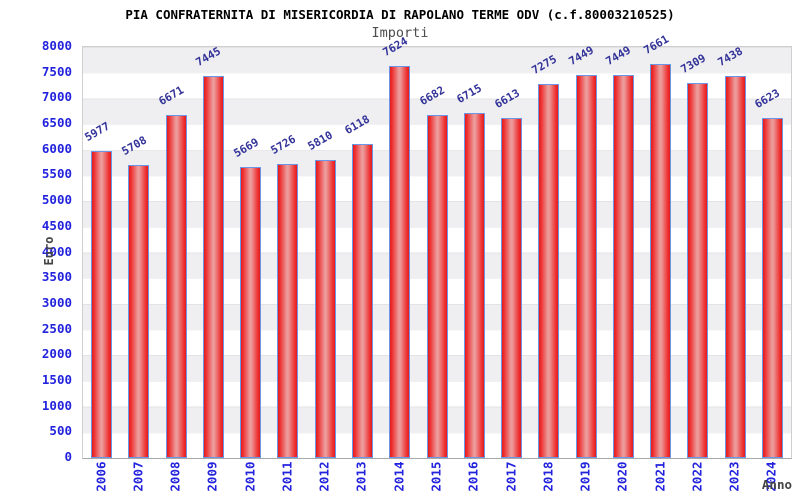 Image resolution: width=800 pixels, height=500 pixels. Describe the element at coordinates (288, 310) in the screenshot. I see `bar-2011` at that location.